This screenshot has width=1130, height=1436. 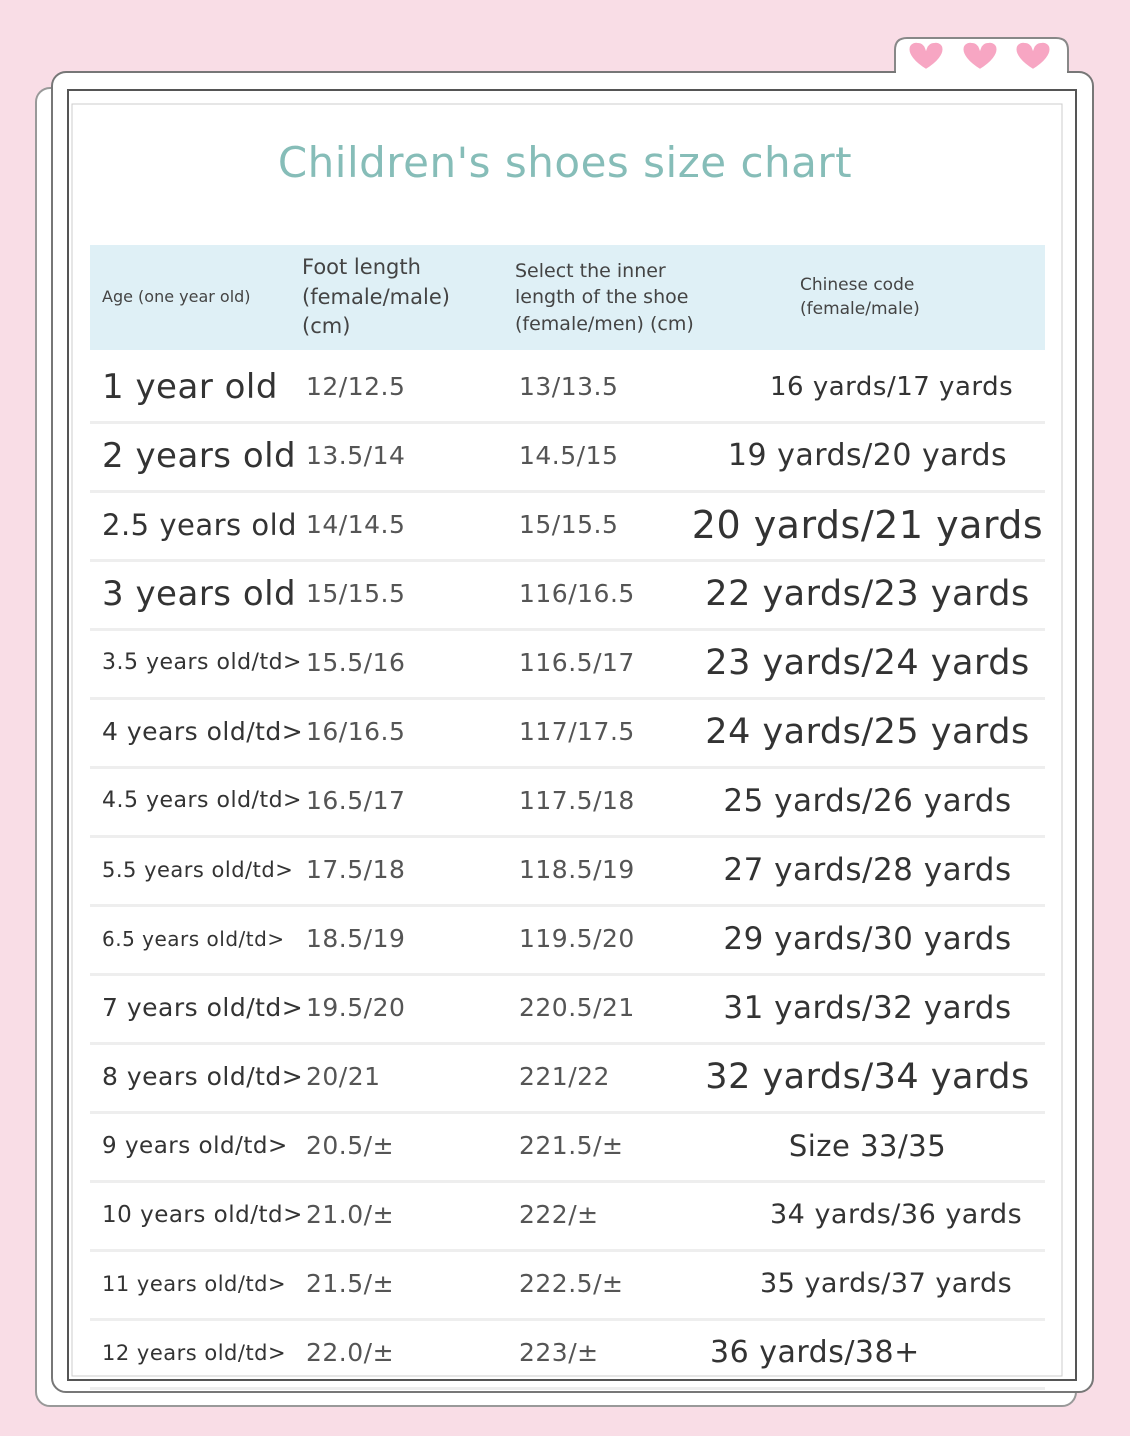 I want to click on chinese-code-cell: 22 yards/23 yards, so click(x=867, y=593).